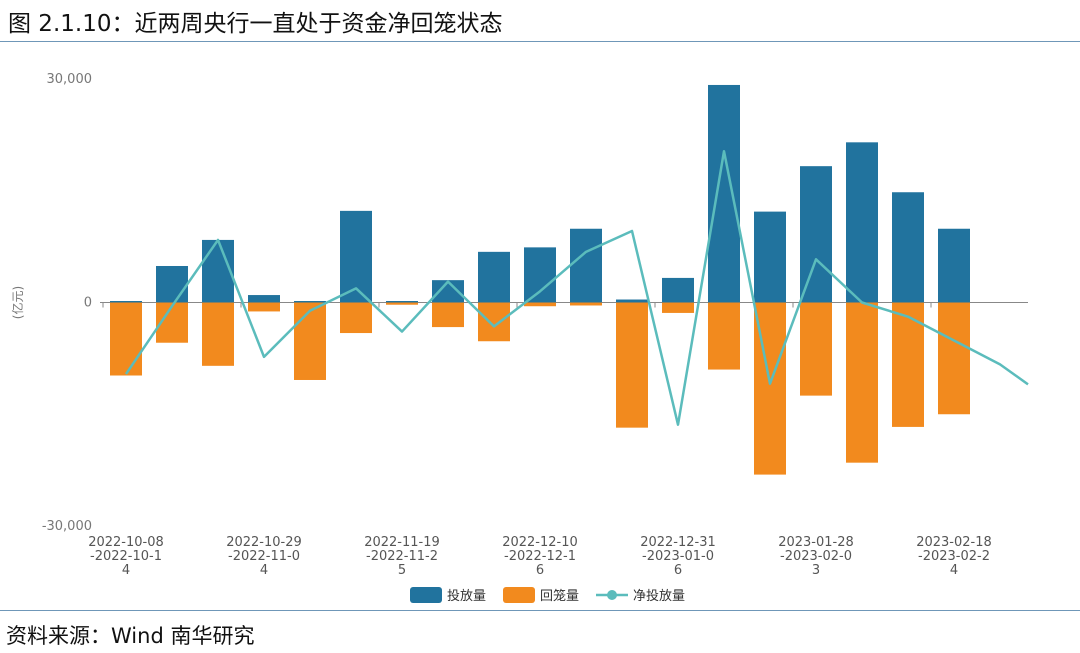  I want to click on x-tick-label: 2022-12-10, so click(540, 542).